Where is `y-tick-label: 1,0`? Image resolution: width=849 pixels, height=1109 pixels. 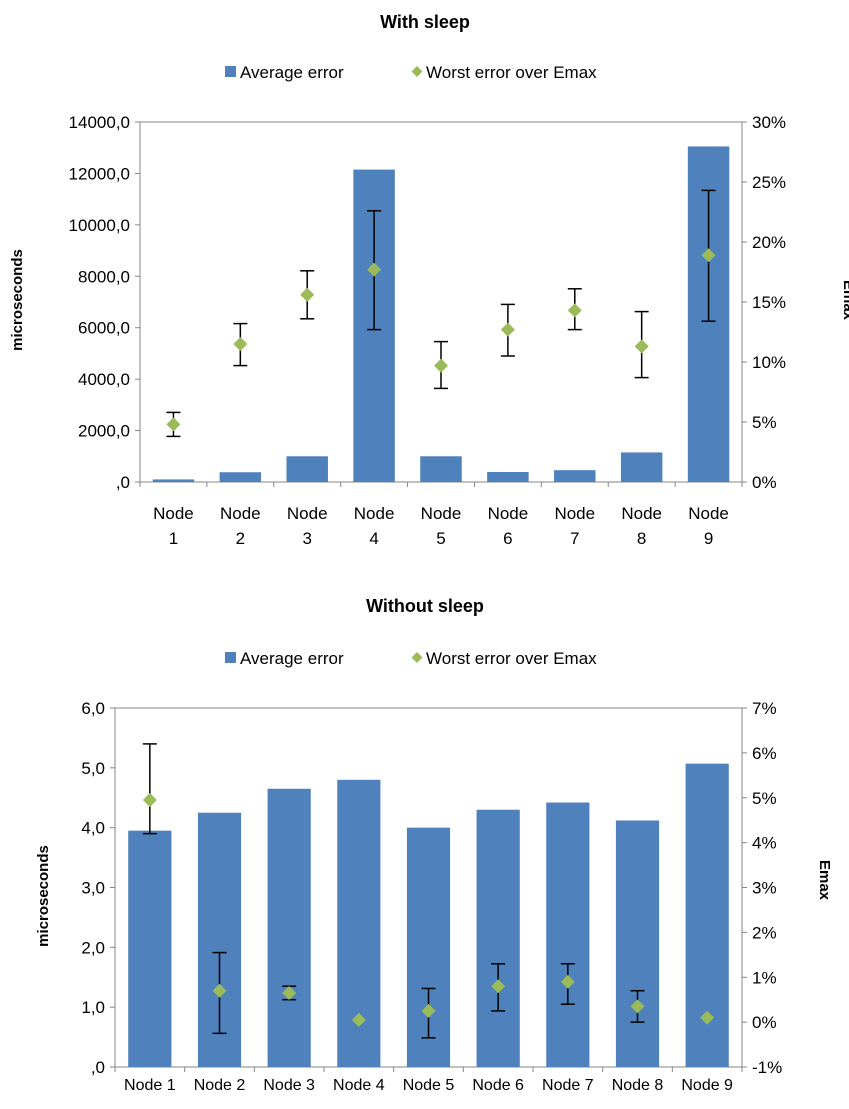
y-tick-label: 1,0 is located at coordinates (93, 1007).